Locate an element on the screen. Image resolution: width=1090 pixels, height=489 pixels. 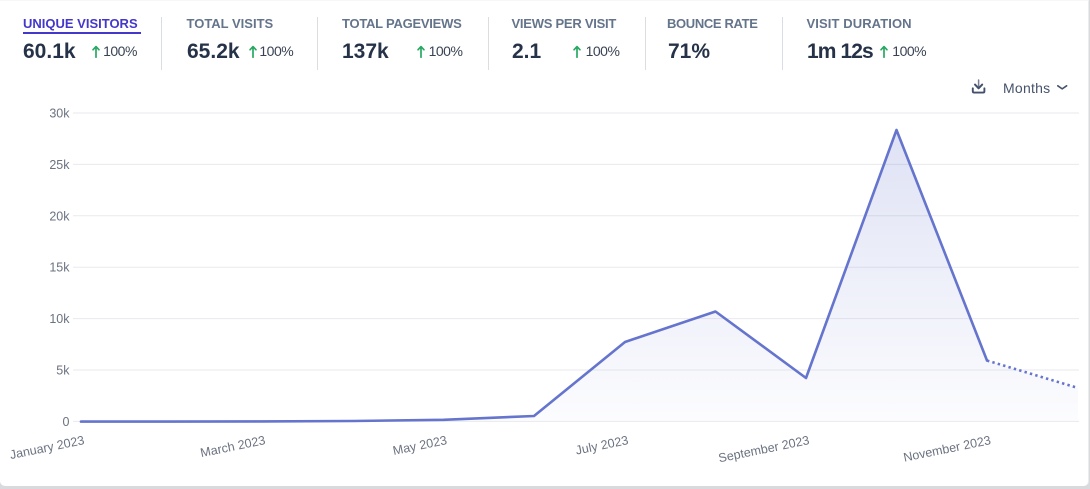
svg-text: July 2023 is located at coordinates (601, 445).